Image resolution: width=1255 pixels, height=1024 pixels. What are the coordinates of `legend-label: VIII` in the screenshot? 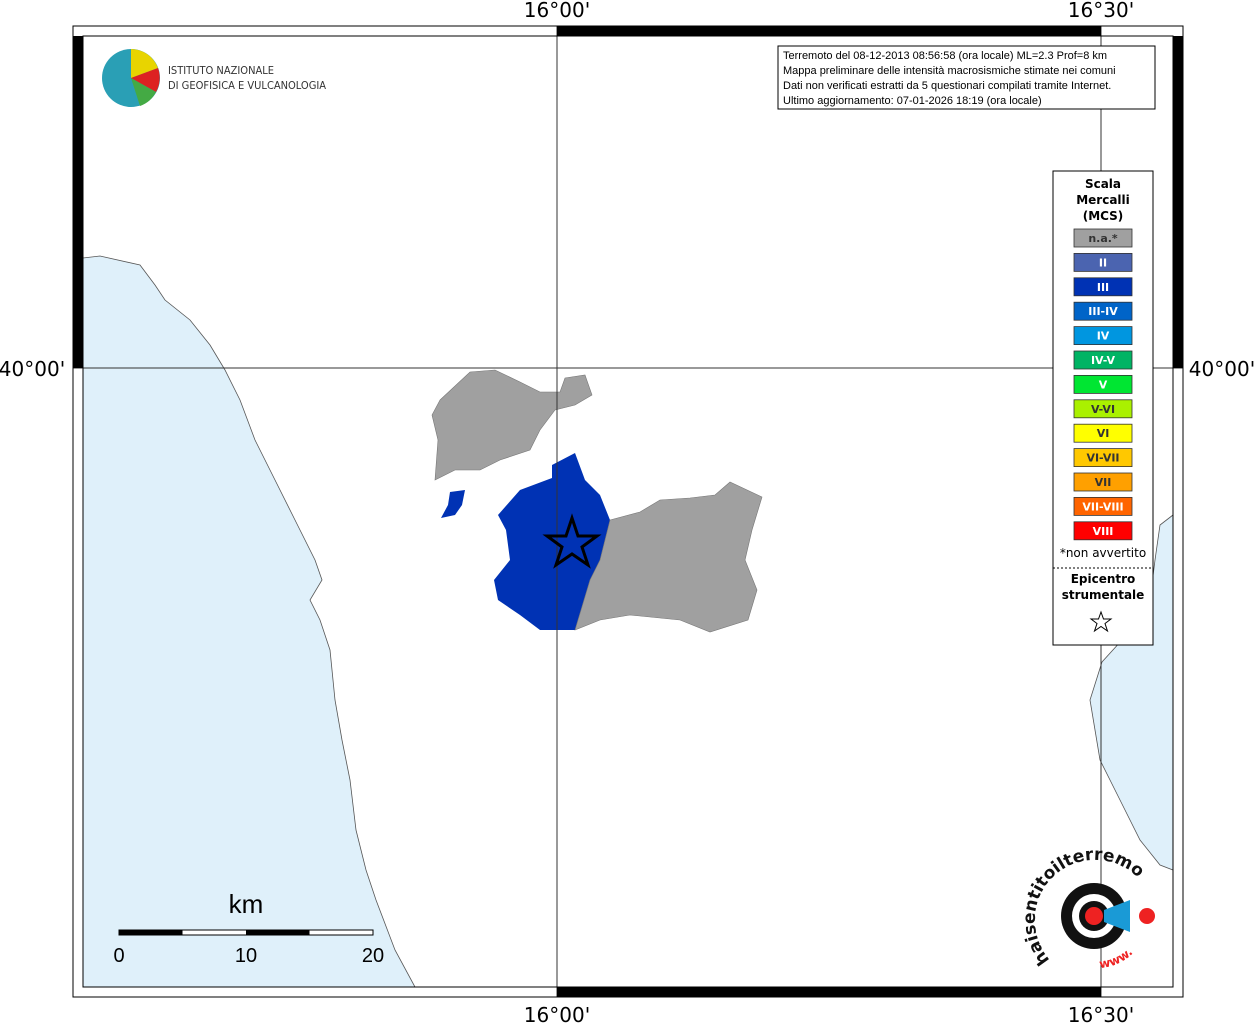 It's located at (1103, 531).